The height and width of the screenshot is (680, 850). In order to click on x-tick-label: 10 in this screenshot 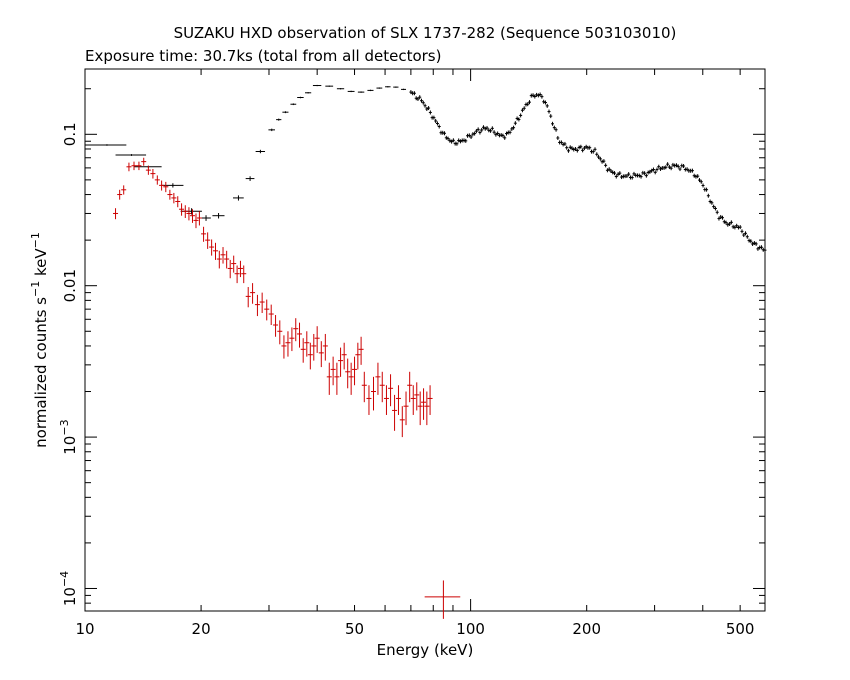, I will do `click(84, 629)`.